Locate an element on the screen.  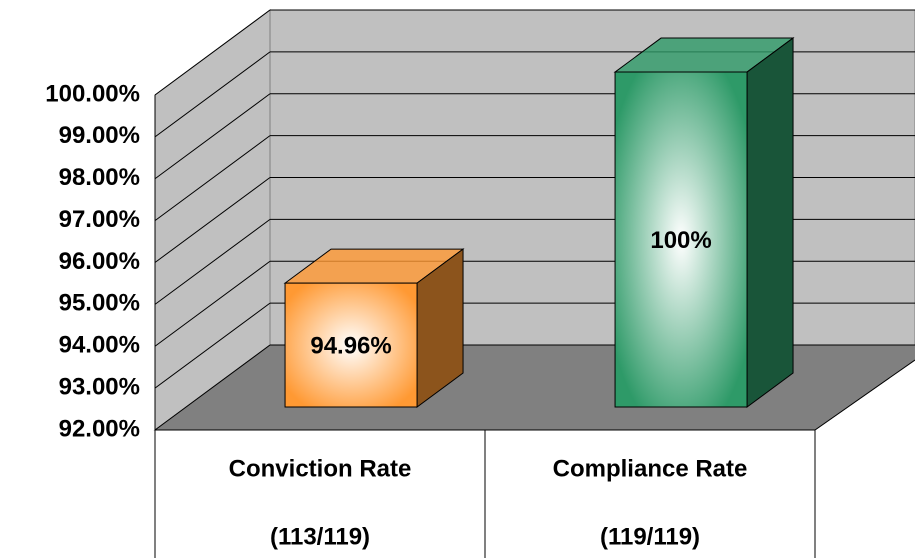
floor is located at coordinates (534, 387).